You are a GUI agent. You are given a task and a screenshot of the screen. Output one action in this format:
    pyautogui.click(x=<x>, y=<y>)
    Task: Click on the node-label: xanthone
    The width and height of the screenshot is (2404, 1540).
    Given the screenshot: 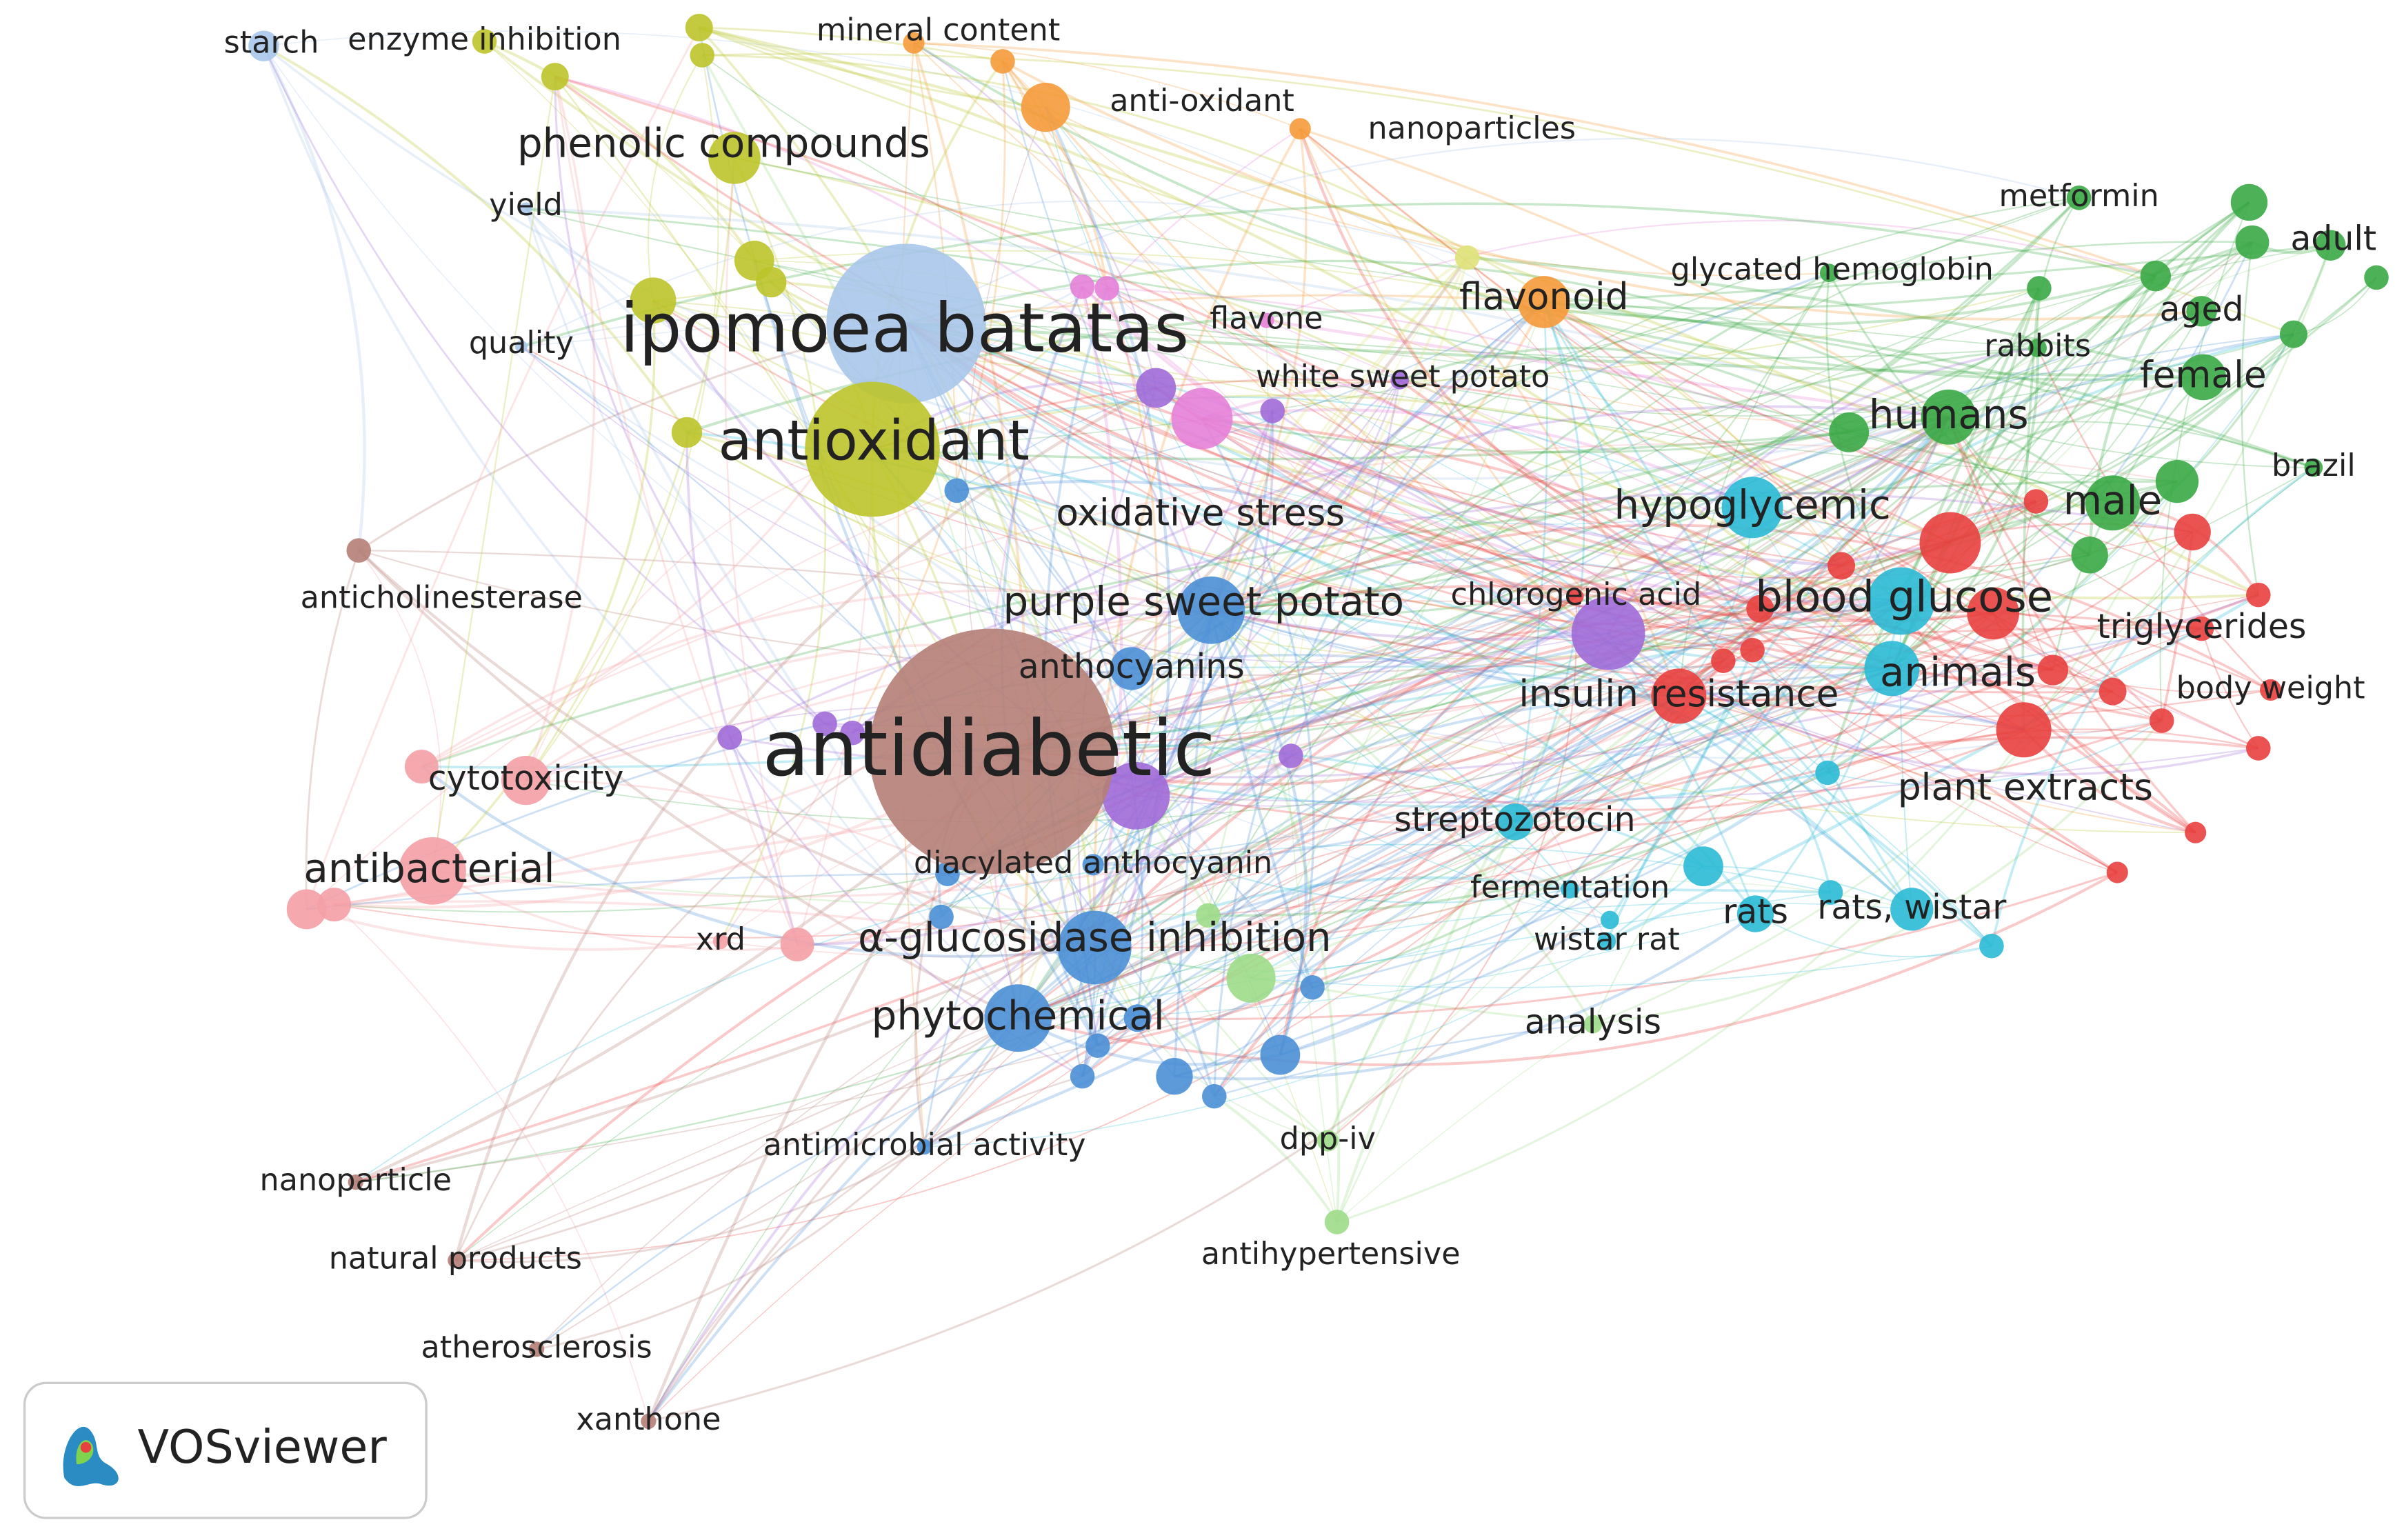 What is the action you would take?
    pyautogui.click(x=648, y=1420)
    